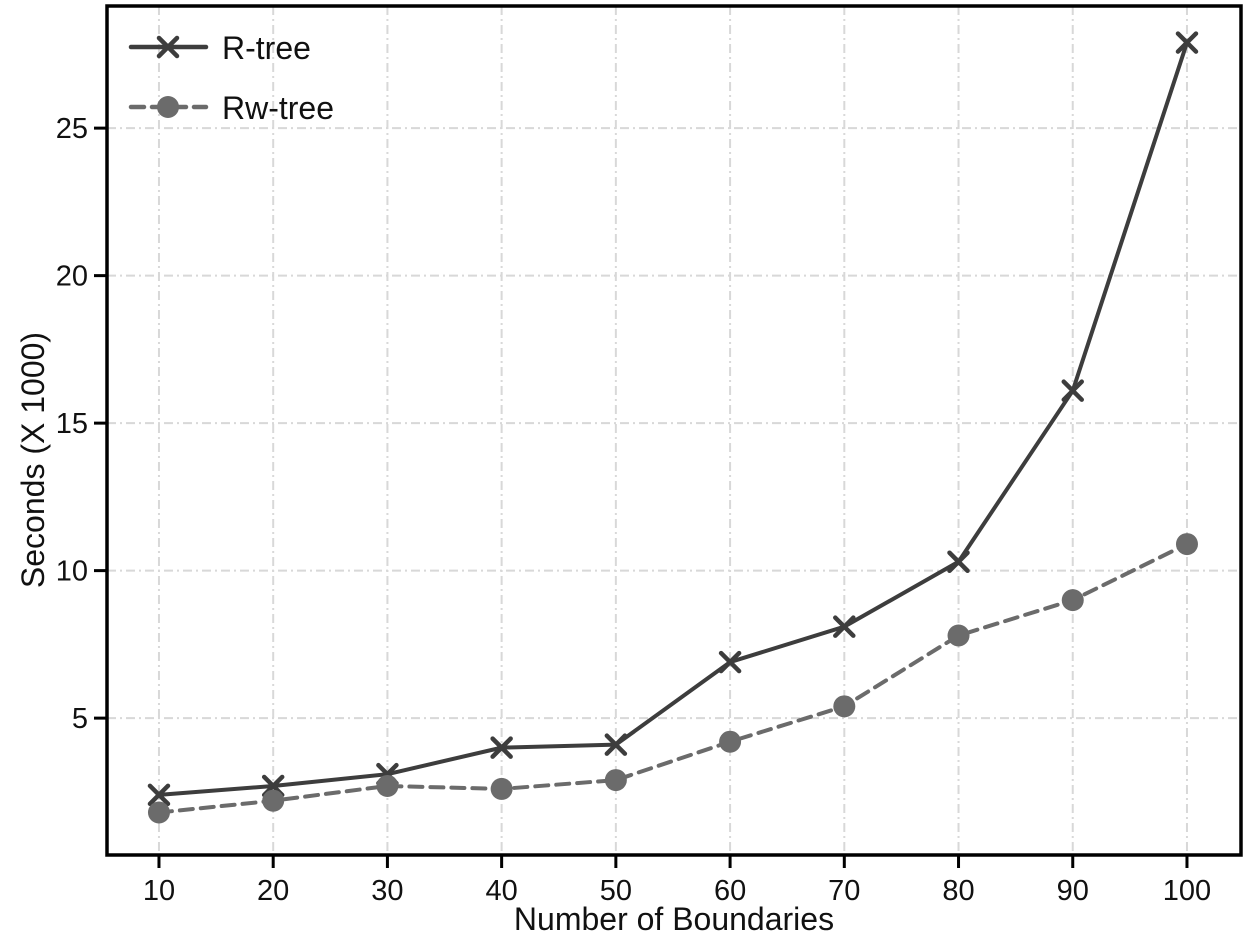 This screenshot has width=1249, height=940. Describe the element at coordinates (72, 424) in the screenshot. I see `y-tick-label: 15` at that location.